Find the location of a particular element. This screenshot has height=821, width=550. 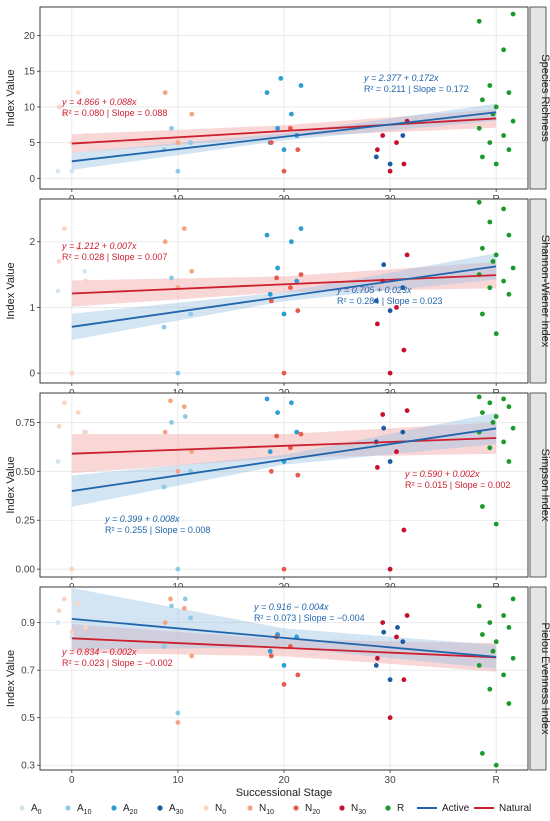

legend-item-N0: N0 is located at coordinates (214, 809).